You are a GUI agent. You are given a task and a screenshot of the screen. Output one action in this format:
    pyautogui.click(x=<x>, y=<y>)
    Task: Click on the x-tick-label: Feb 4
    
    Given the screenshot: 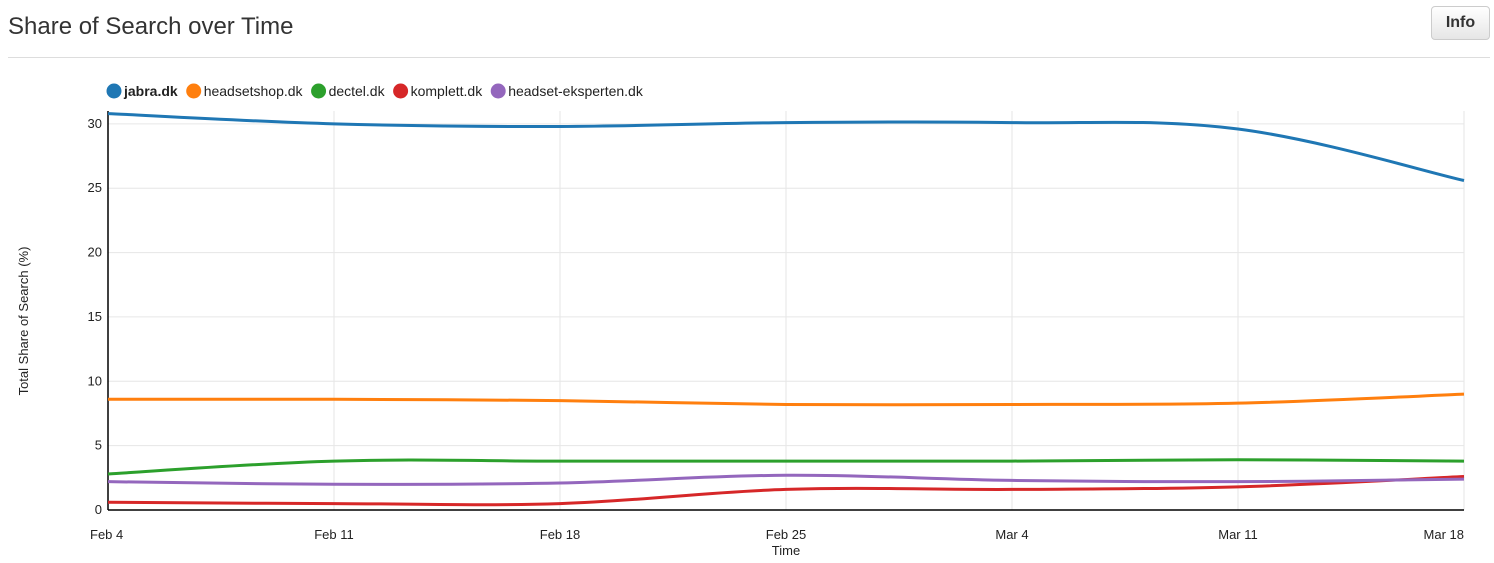 What is the action you would take?
    pyautogui.click(x=106, y=534)
    